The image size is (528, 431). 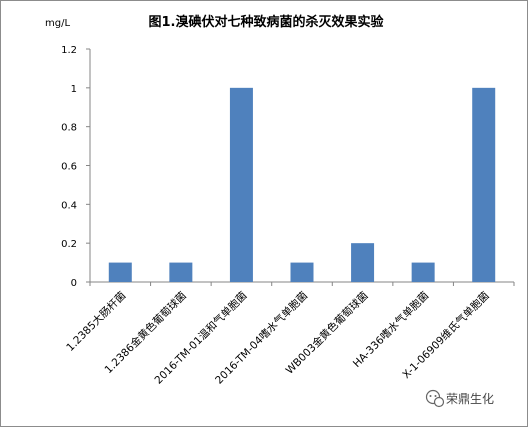 I want to click on chart-title: 图1.溴碘伏对七种致病菌的杀灭效果实验, so click(x=267, y=22).